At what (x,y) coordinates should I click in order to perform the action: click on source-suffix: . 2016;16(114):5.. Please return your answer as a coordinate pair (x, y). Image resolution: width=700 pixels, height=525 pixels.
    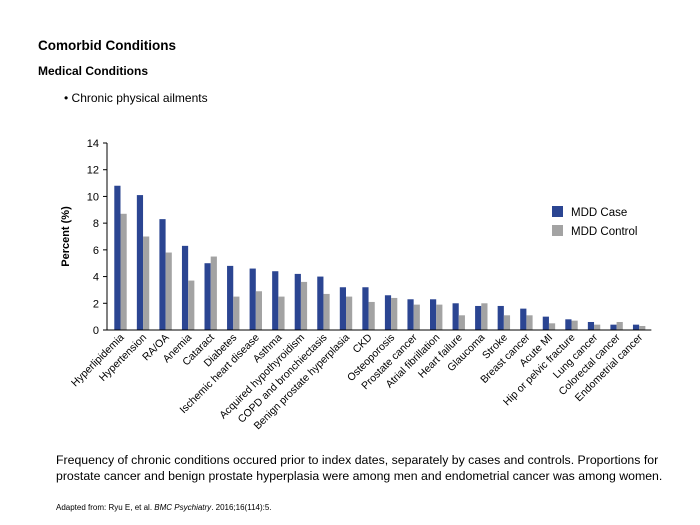
    Looking at the image, I should click on (241, 507).